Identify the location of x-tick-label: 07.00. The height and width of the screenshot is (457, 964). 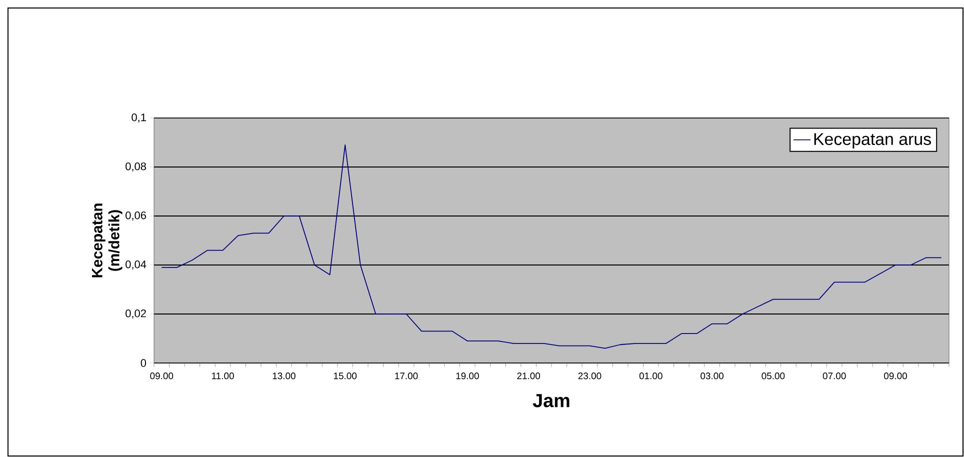
(834, 376).